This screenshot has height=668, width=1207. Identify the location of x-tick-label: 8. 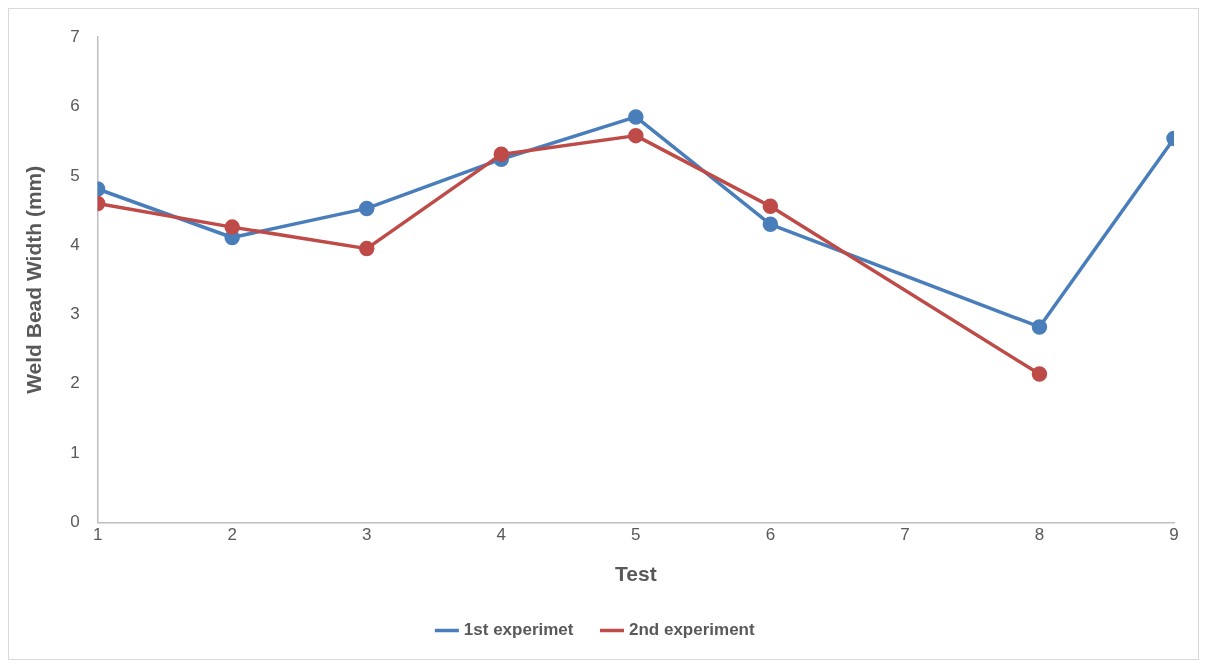
(1039, 535).